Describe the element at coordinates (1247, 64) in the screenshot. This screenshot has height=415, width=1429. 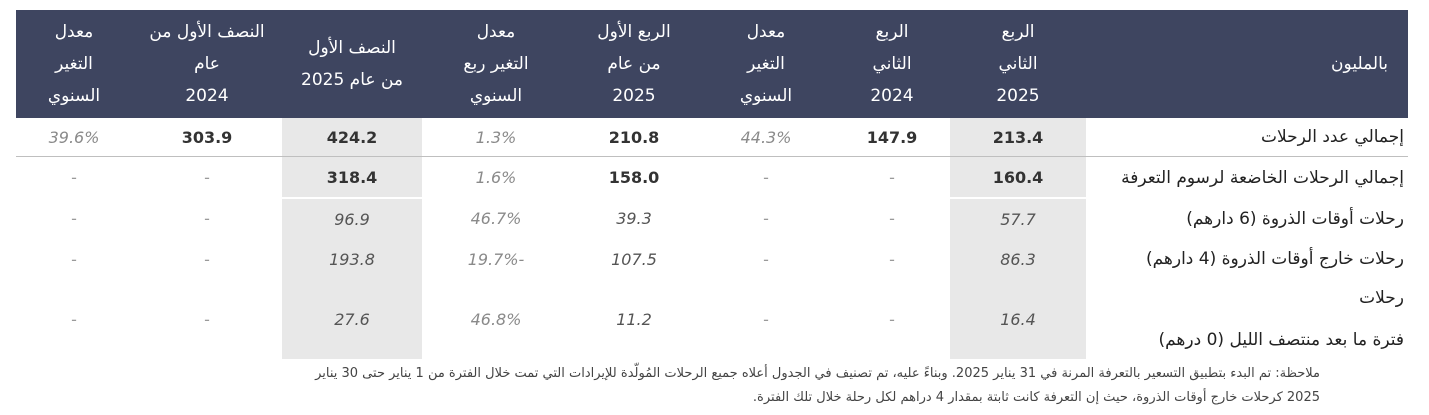
I see `header-unit: بالمليون` at that location.